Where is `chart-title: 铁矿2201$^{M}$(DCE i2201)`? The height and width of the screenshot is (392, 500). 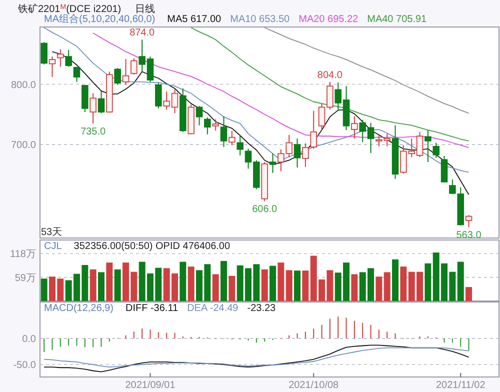
chart-title: 铁矿2201$^{M}$(DCE i2201) is located at coordinates (69, 9).